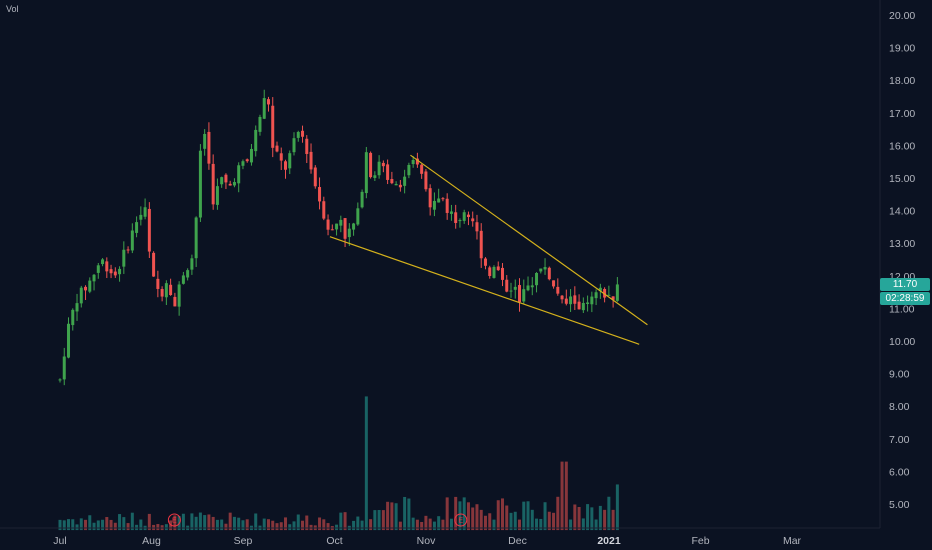  Describe the element at coordinates (902, 81) in the screenshot. I see `price-tick-2: 18.00` at that location.